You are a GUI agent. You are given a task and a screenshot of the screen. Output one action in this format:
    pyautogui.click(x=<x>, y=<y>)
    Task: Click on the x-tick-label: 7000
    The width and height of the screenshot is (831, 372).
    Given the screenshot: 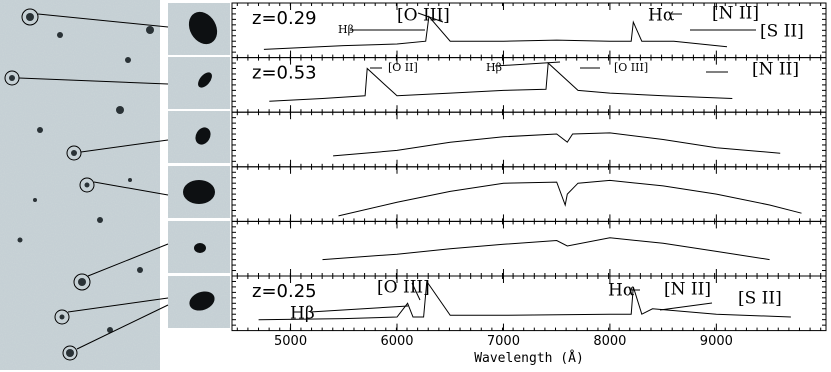 What is the action you would take?
    pyautogui.click(x=503, y=341)
    